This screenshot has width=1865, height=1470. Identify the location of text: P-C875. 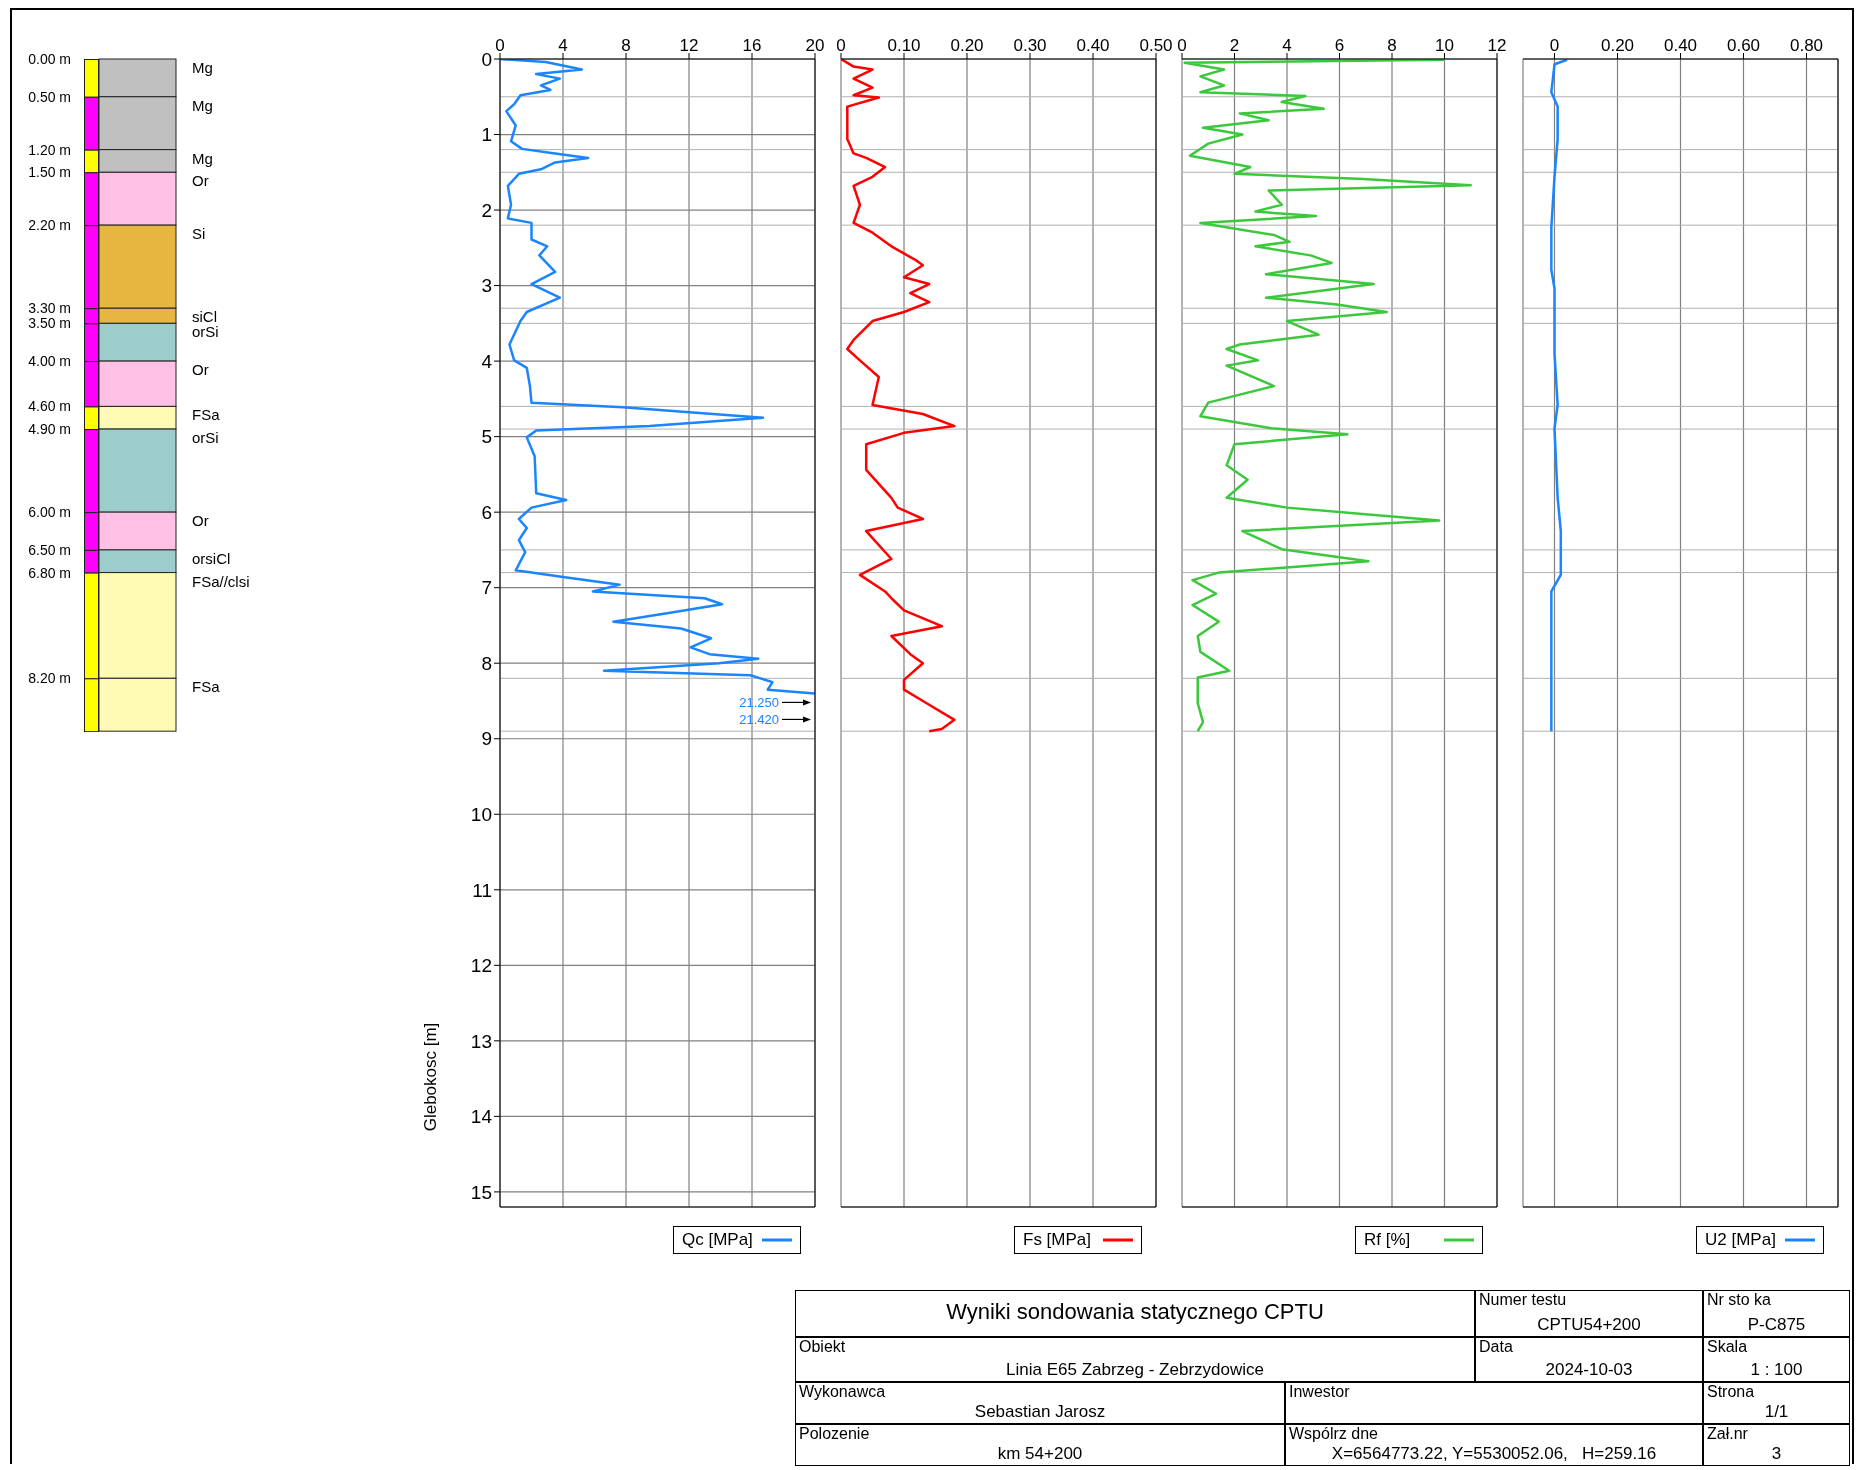
(1776, 1324).